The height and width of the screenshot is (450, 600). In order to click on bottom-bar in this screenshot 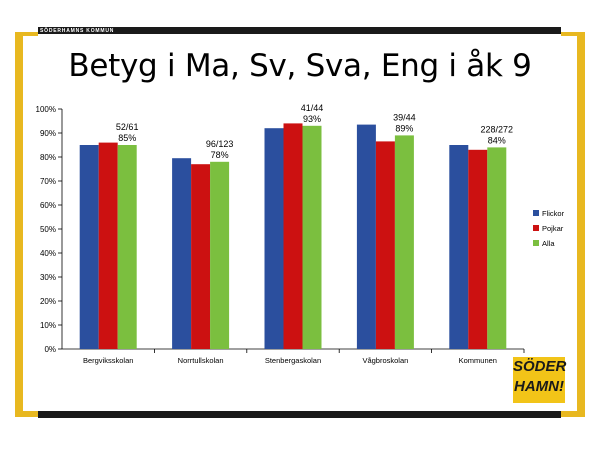, I will do `click(299, 414)`.